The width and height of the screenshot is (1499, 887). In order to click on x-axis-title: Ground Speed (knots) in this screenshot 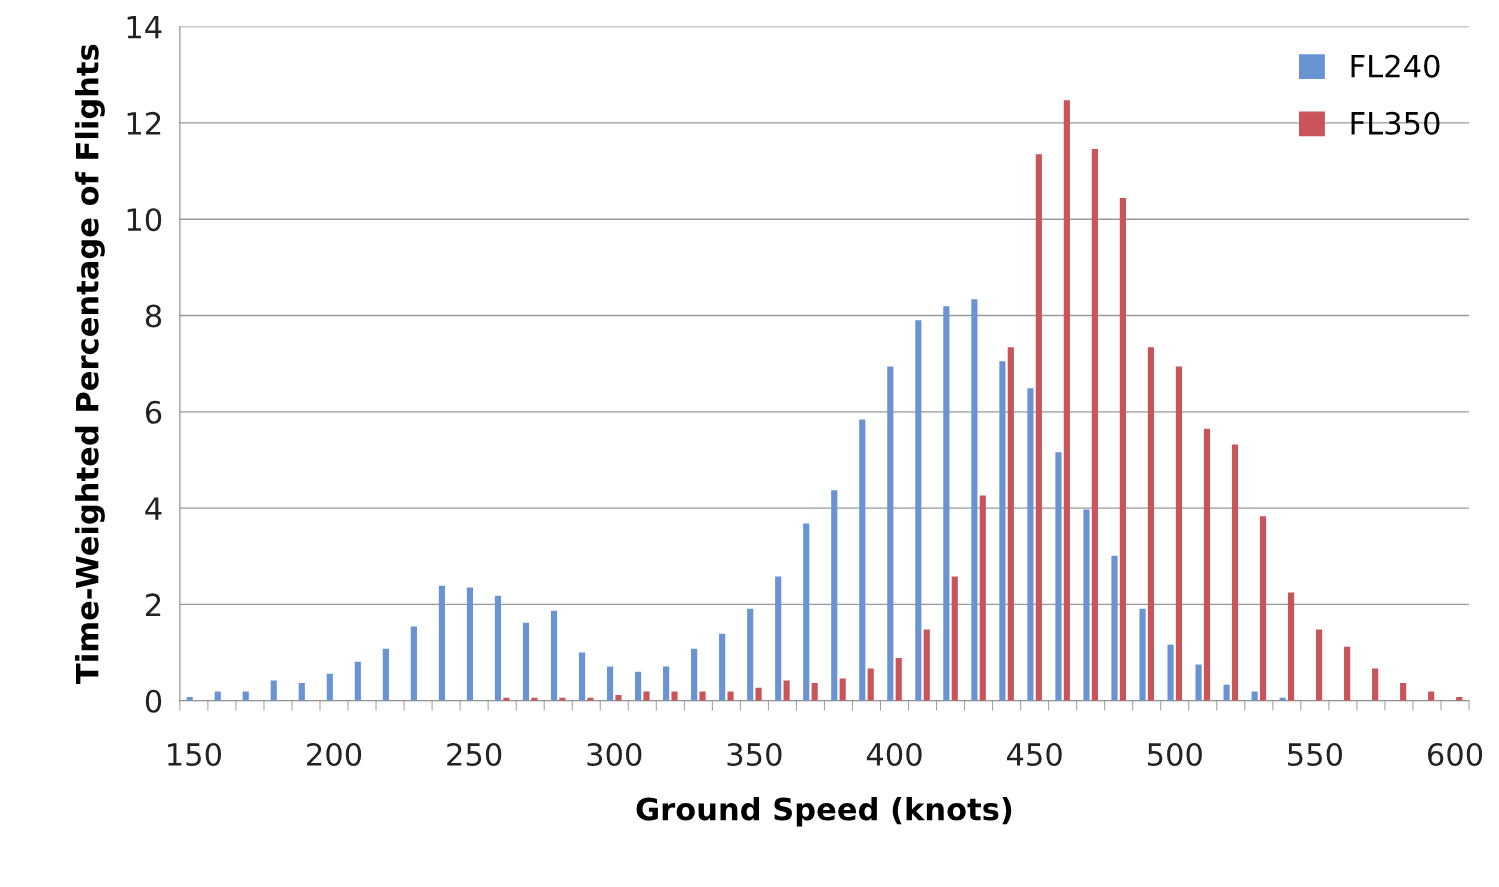, I will do `click(824, 811)`.